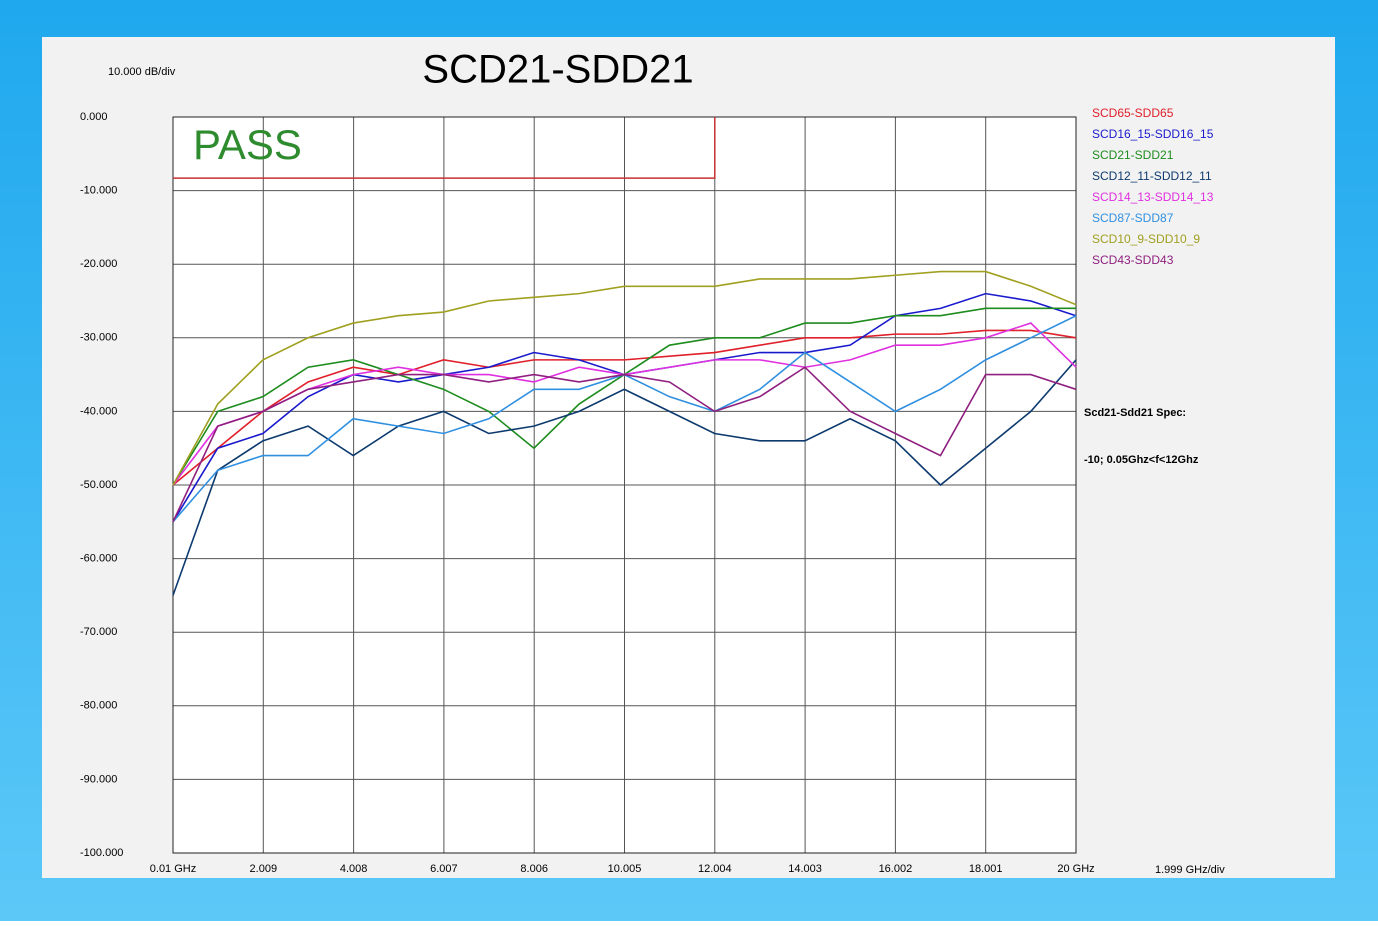  What do you see at coordinates (247, 144) in the screenshot?
I see `pass-label: PASS` at bounding box center [247, 144].